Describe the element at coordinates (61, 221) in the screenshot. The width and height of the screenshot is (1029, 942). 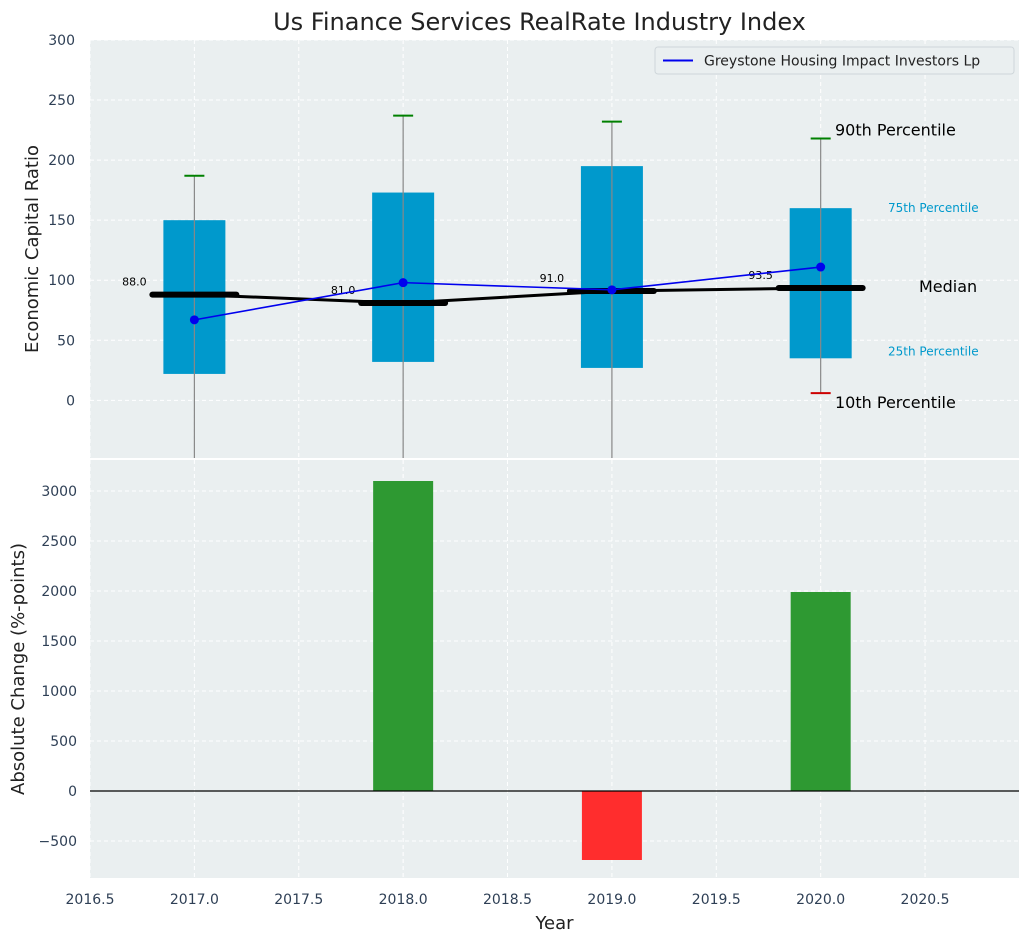
I see `top-ytick-label: 150` at that location.